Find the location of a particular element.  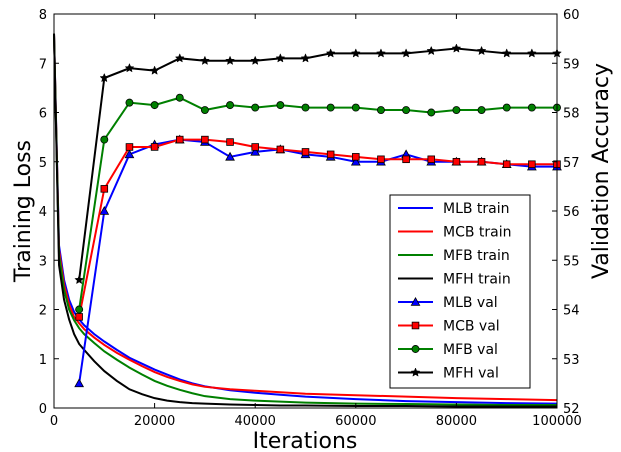

legend-label-mlb-train: MLB train is located at coordinates (476, 209).